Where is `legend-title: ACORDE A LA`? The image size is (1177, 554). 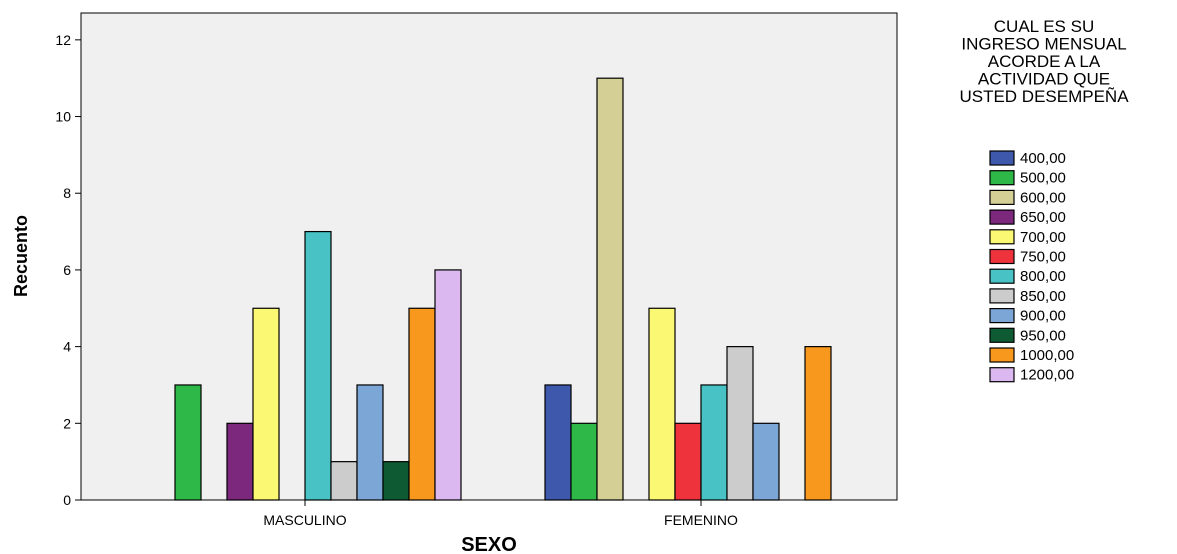 legend-title: ACORDE A LA is located at coordinates (1044, 61).